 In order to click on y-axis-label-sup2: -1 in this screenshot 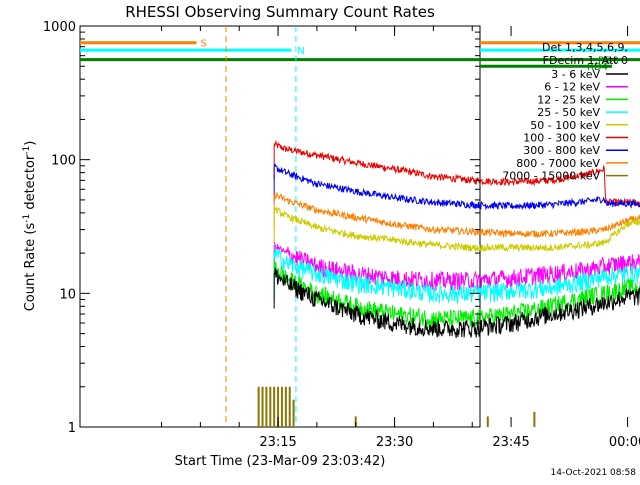, I will do `click(27, 150)`.